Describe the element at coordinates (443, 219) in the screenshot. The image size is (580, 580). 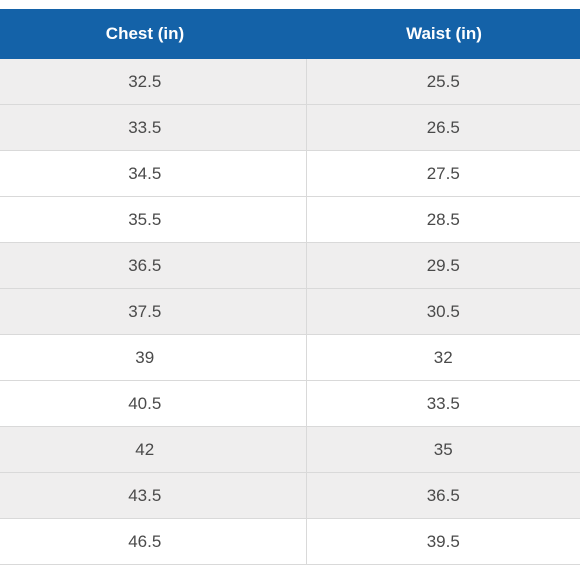
I see `waist-cell: 28.5` at that location.